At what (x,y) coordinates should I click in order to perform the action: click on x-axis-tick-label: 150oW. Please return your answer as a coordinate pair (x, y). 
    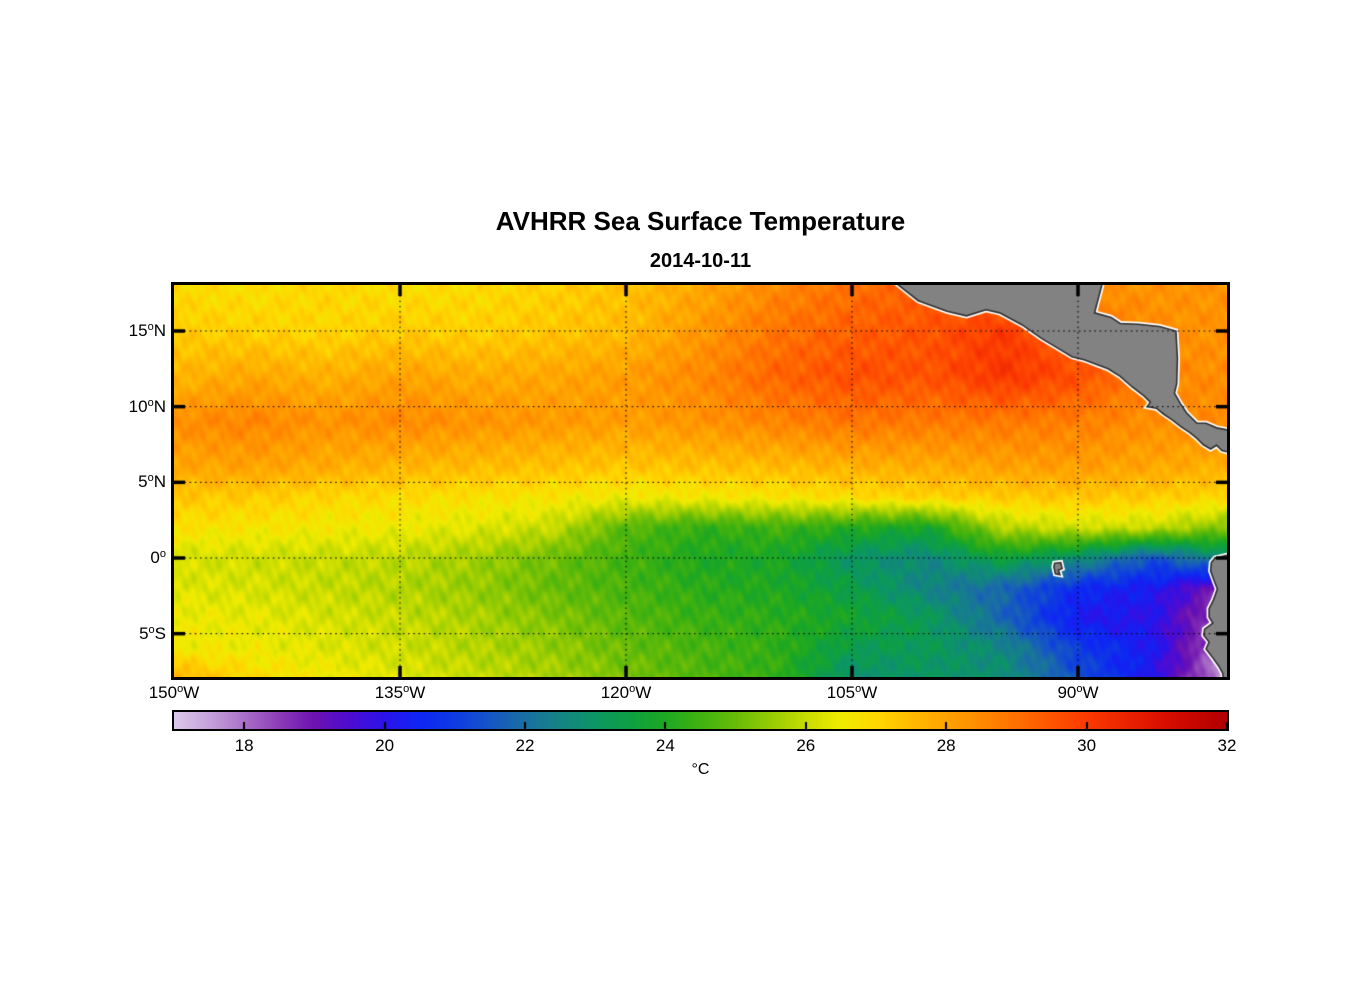
    Looking at the image, I should click on (174, 692).